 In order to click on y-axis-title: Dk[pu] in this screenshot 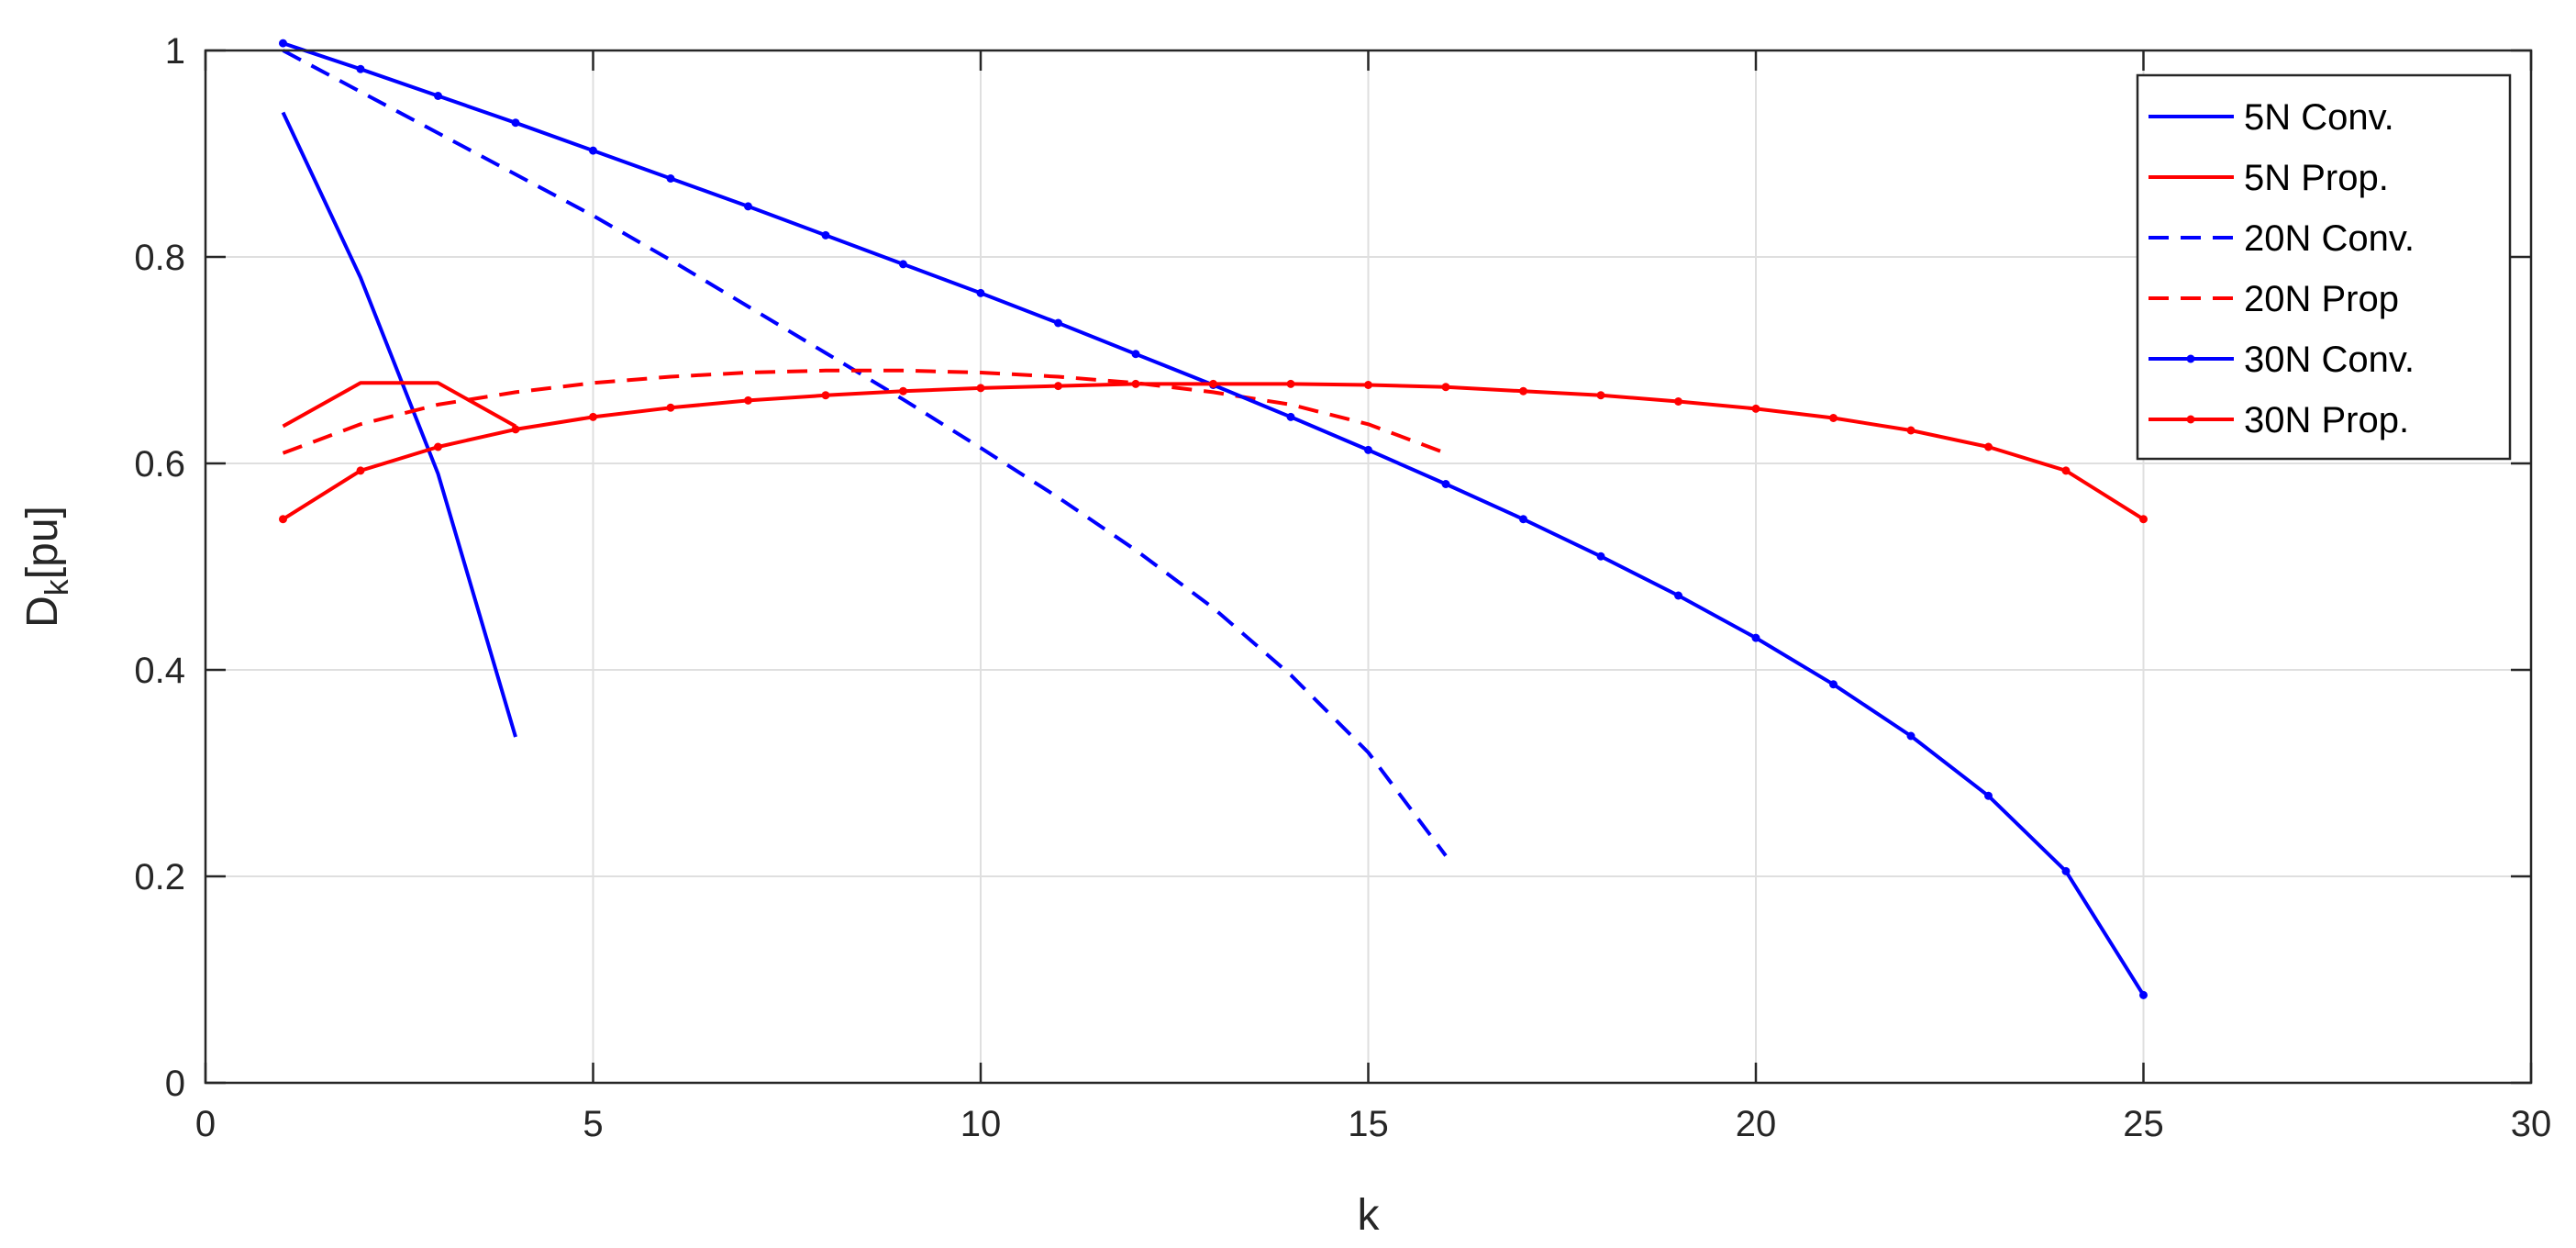, I will do `click(46, 567)`.